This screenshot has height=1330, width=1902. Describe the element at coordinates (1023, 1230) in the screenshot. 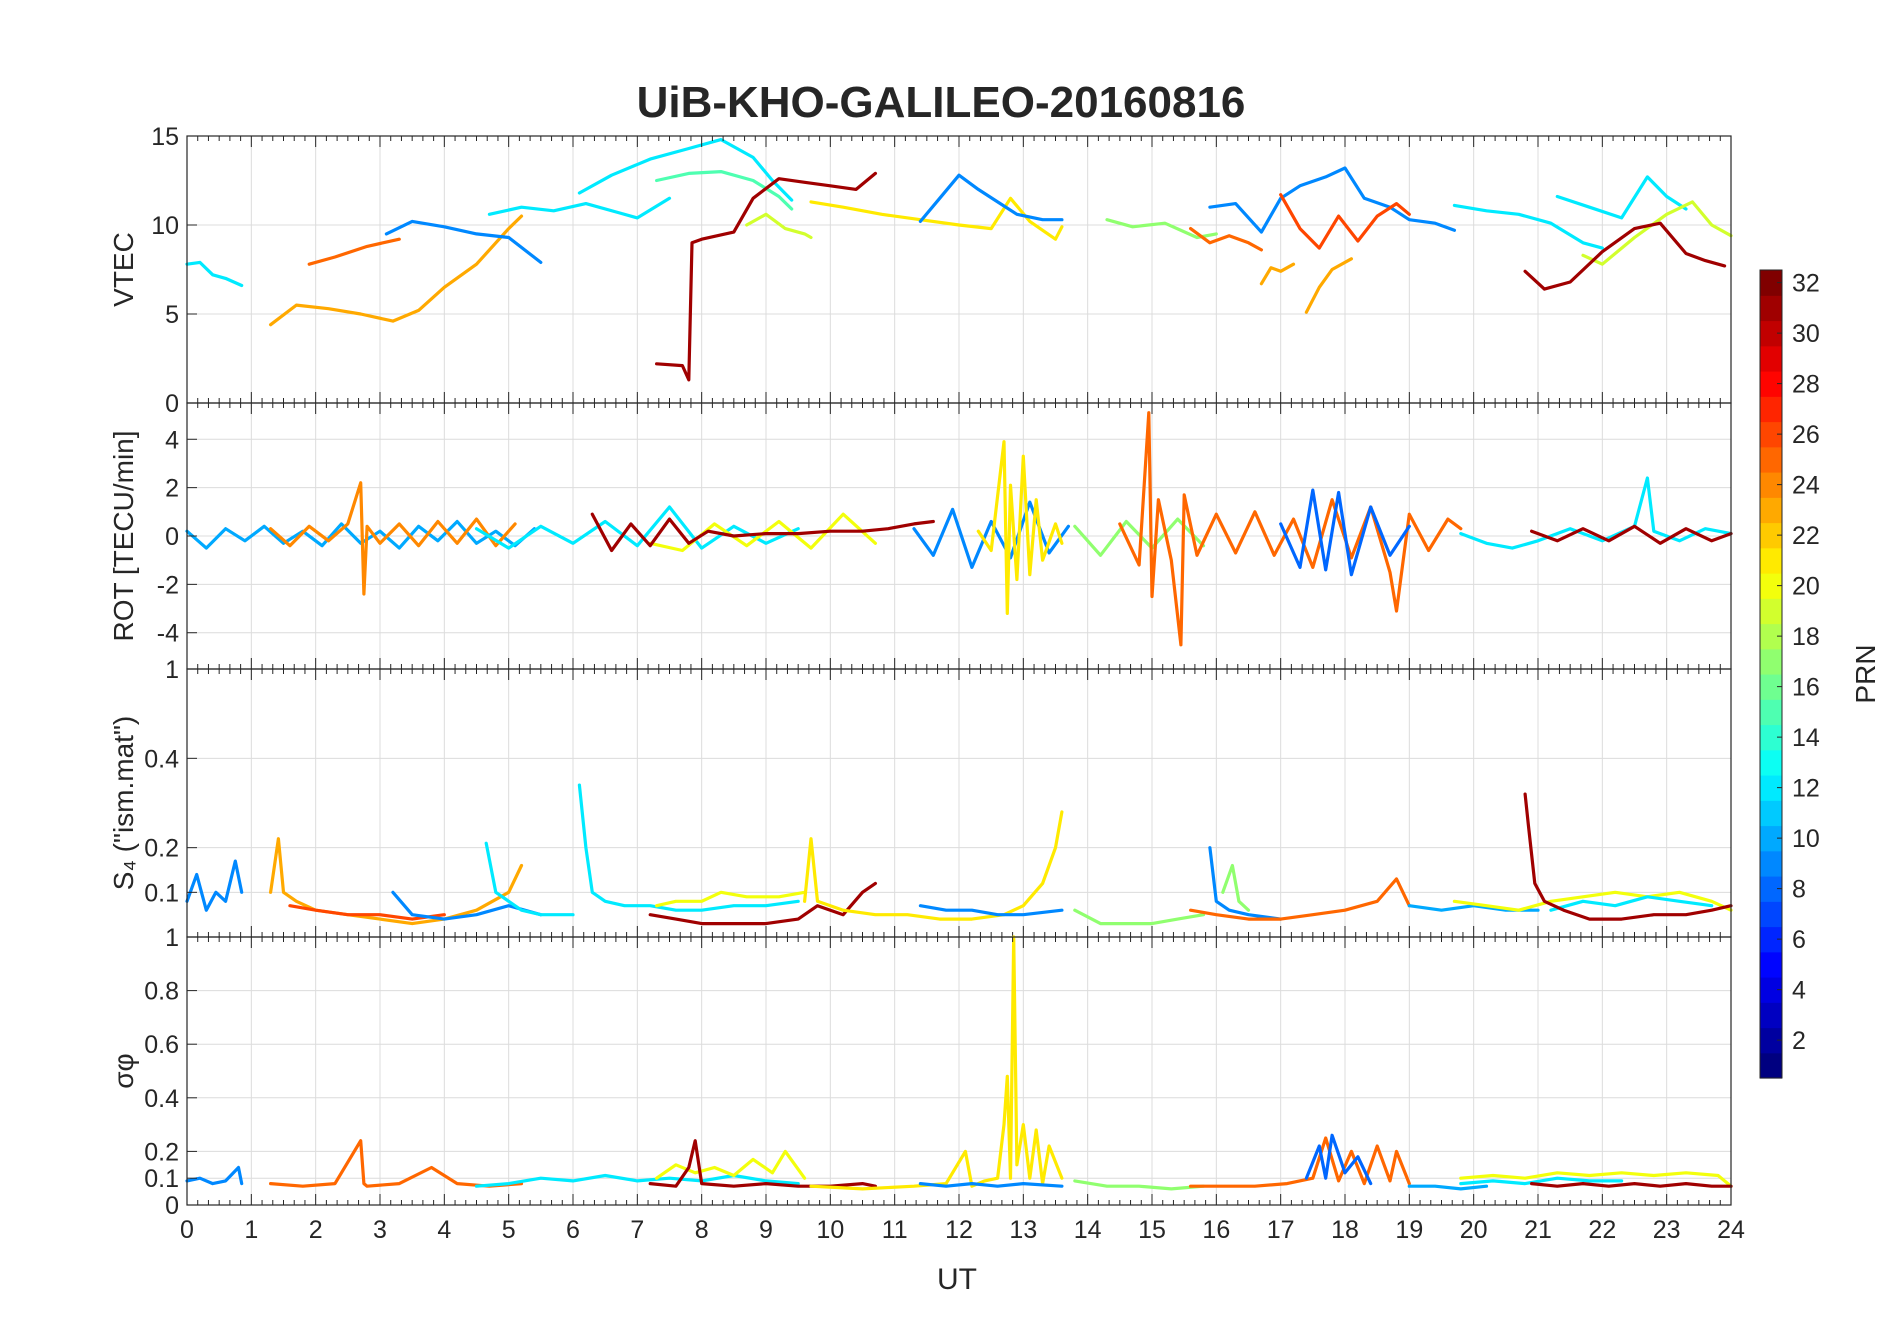

I see `x-tick-label: 13` at that location.